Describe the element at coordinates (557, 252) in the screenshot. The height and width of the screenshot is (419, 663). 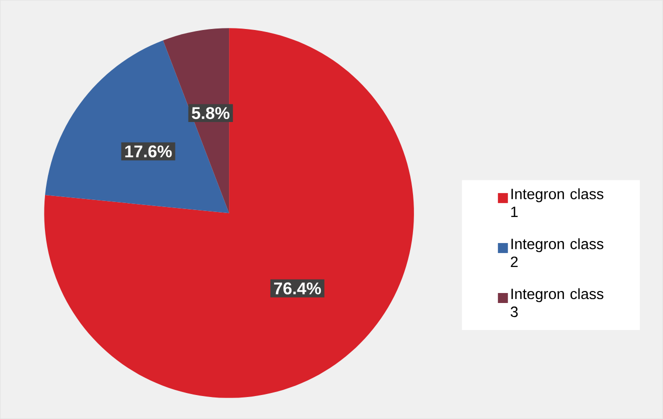
I see `legend-label: Integron class 2` at that location.